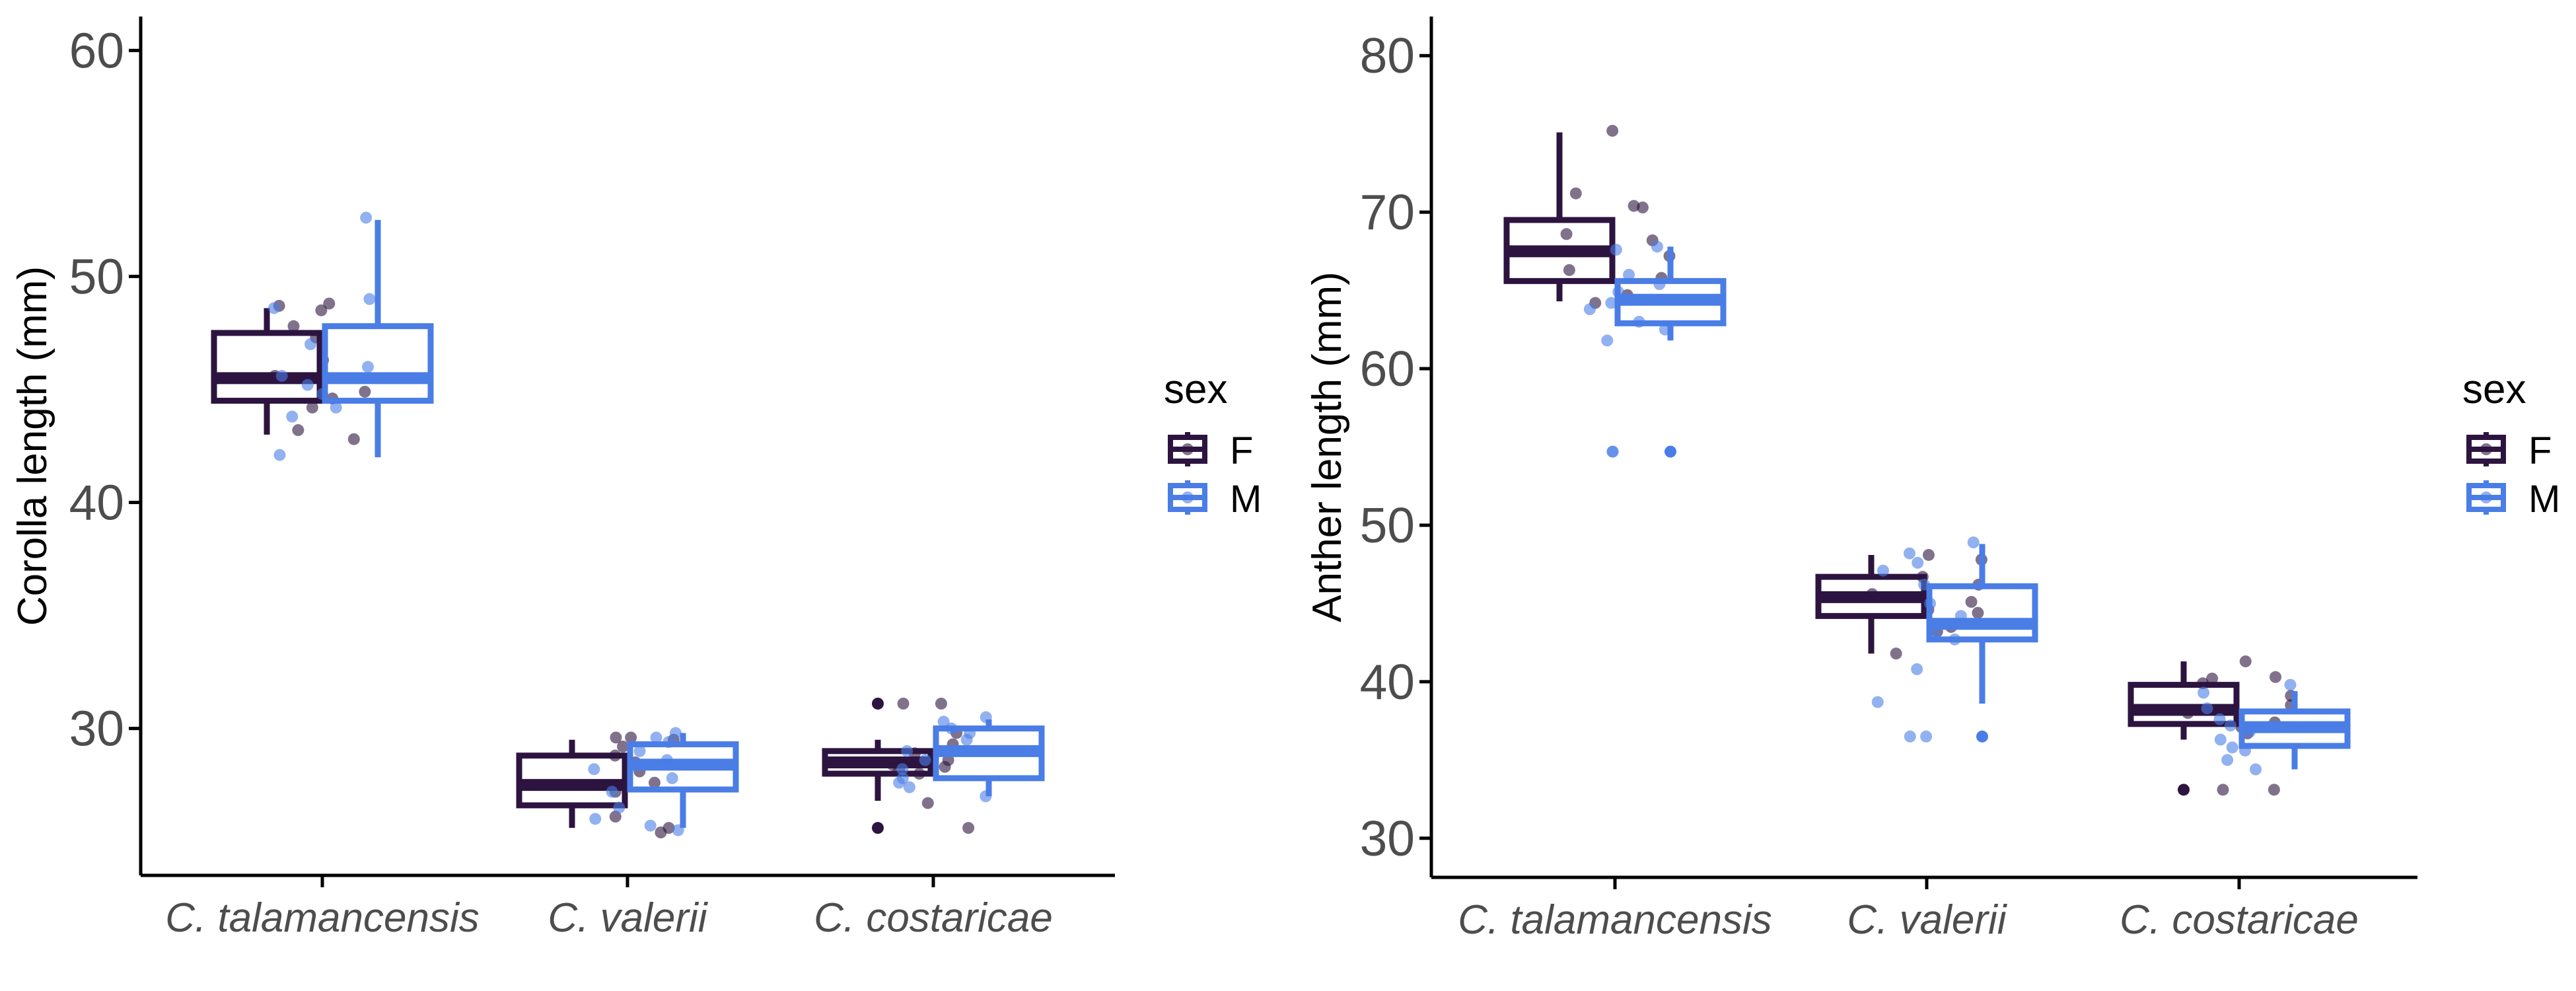 Image resolution: width=2576 pixels, height=991 pixels. I want to click on outlier-point, so click(2184, 790).